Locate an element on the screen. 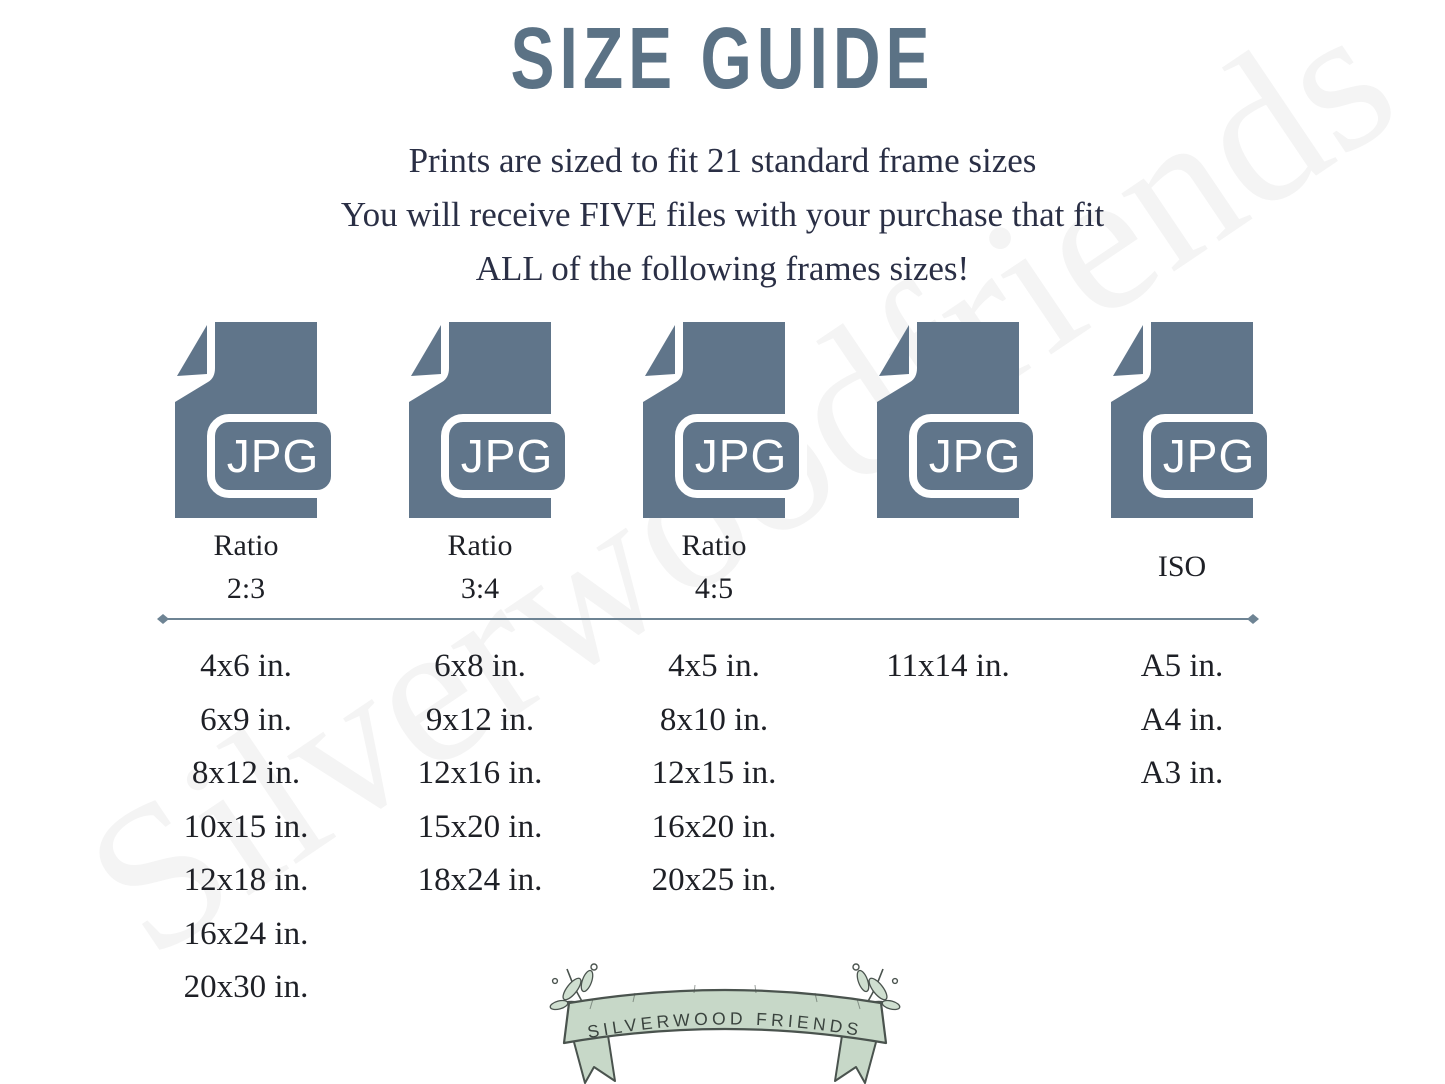  ratio-value: 4:5 is located at coordinates (714, 588).